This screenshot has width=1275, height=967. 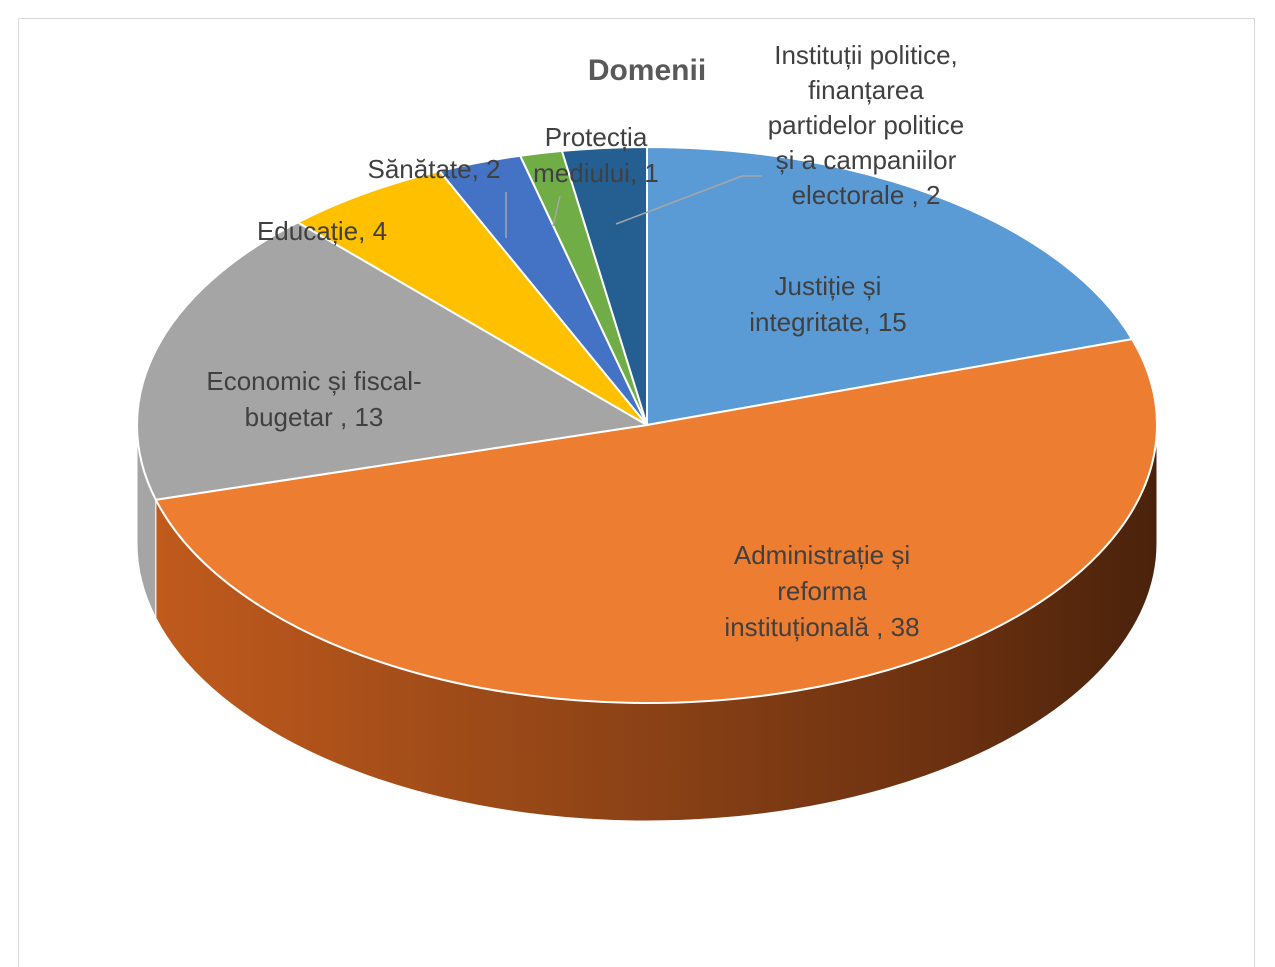 What do you see at coordinates (314, 417) in the screenshot?
I see `data-label-line: bugetar , 13` at bounding box center [314, 417].